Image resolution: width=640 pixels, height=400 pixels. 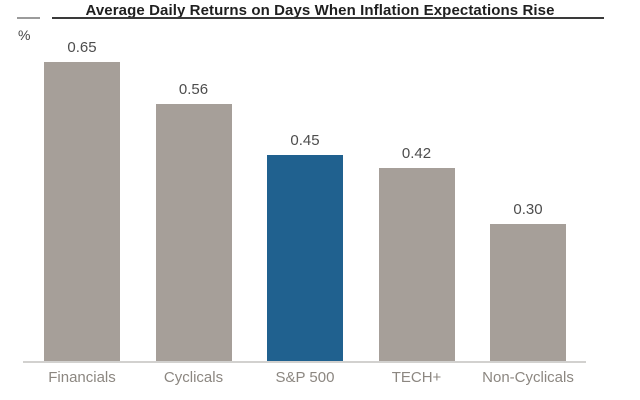 I want to click on x-axis-line, so click(x=304, y=362).